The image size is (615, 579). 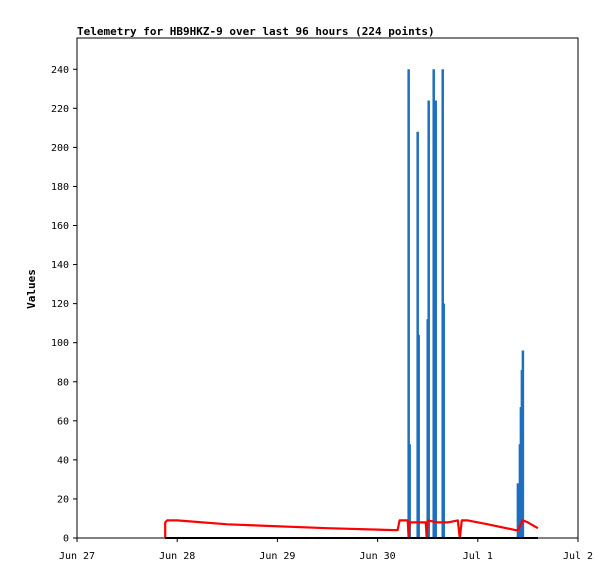 What do you see at coordinates (66, 539) in the screenshot?
I see `y-tick-label: 0` at bounding box center [66, 539].